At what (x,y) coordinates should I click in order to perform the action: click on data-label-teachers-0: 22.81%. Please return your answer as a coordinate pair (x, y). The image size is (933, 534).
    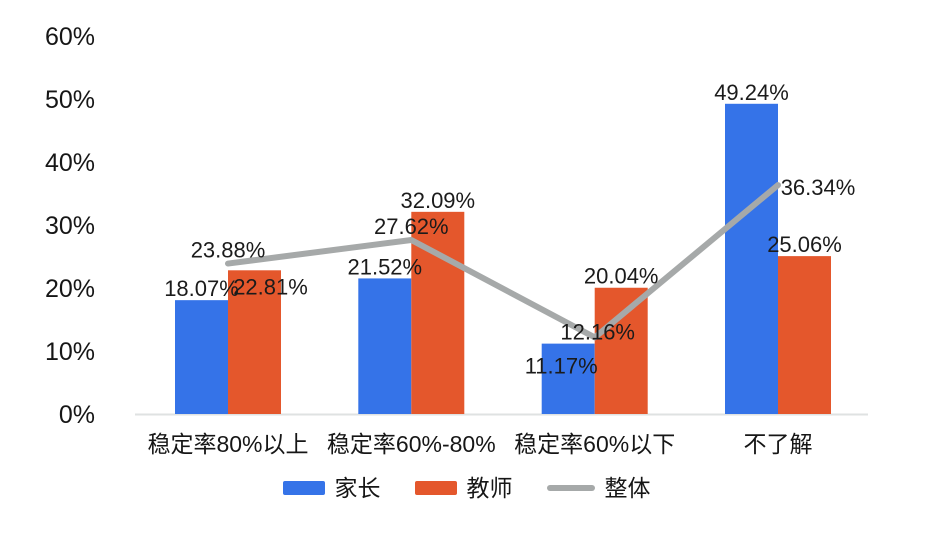
    Looking at the image, I should click on (270, 286).